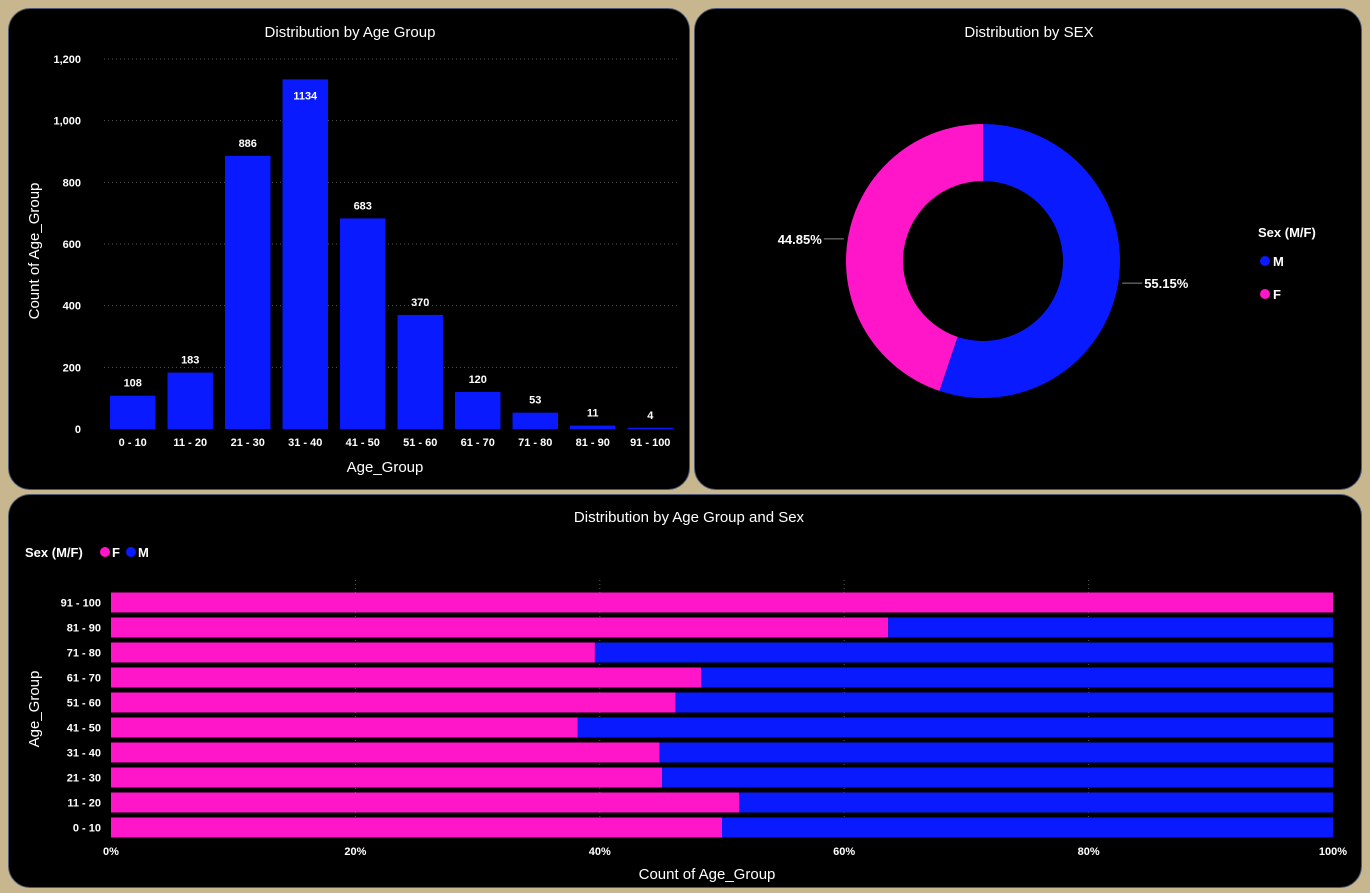 This screenshot has width=1370, height=893. I want to click on x-tick-label: 60%, so click(844, 852).